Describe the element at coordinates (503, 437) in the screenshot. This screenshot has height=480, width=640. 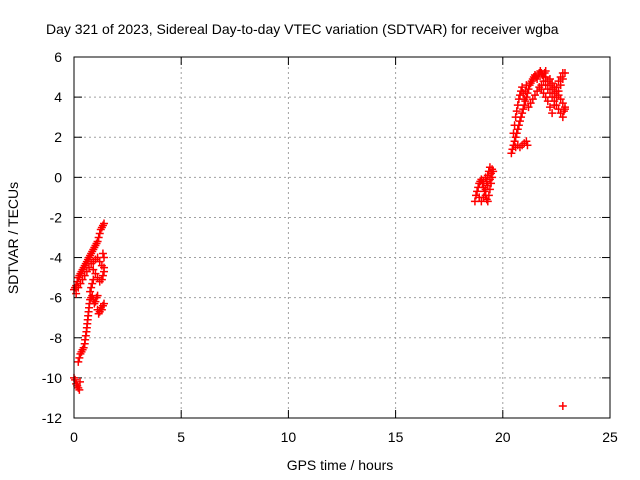
I see `x-tick-label: 20` at that location.